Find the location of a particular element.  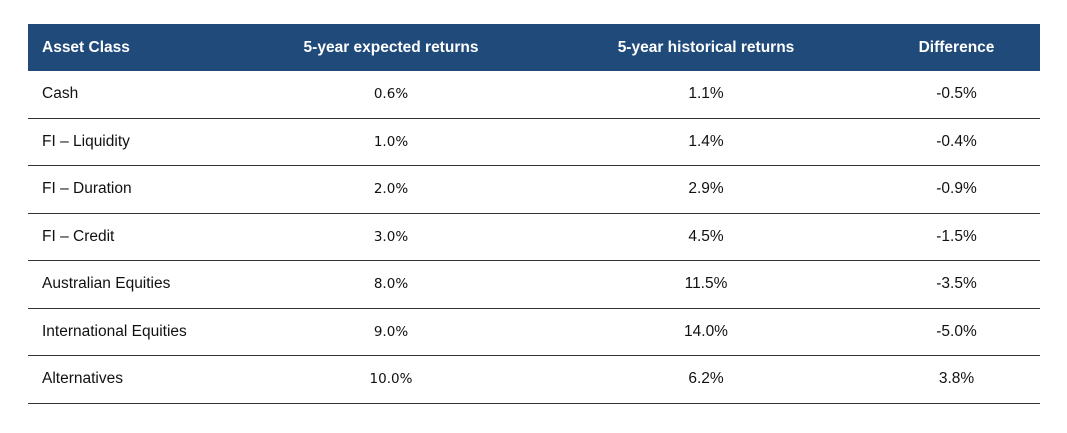

table-row: FI – Liquidity 1.0% 1.4% -0.4% is located at coordinates (534, 142).